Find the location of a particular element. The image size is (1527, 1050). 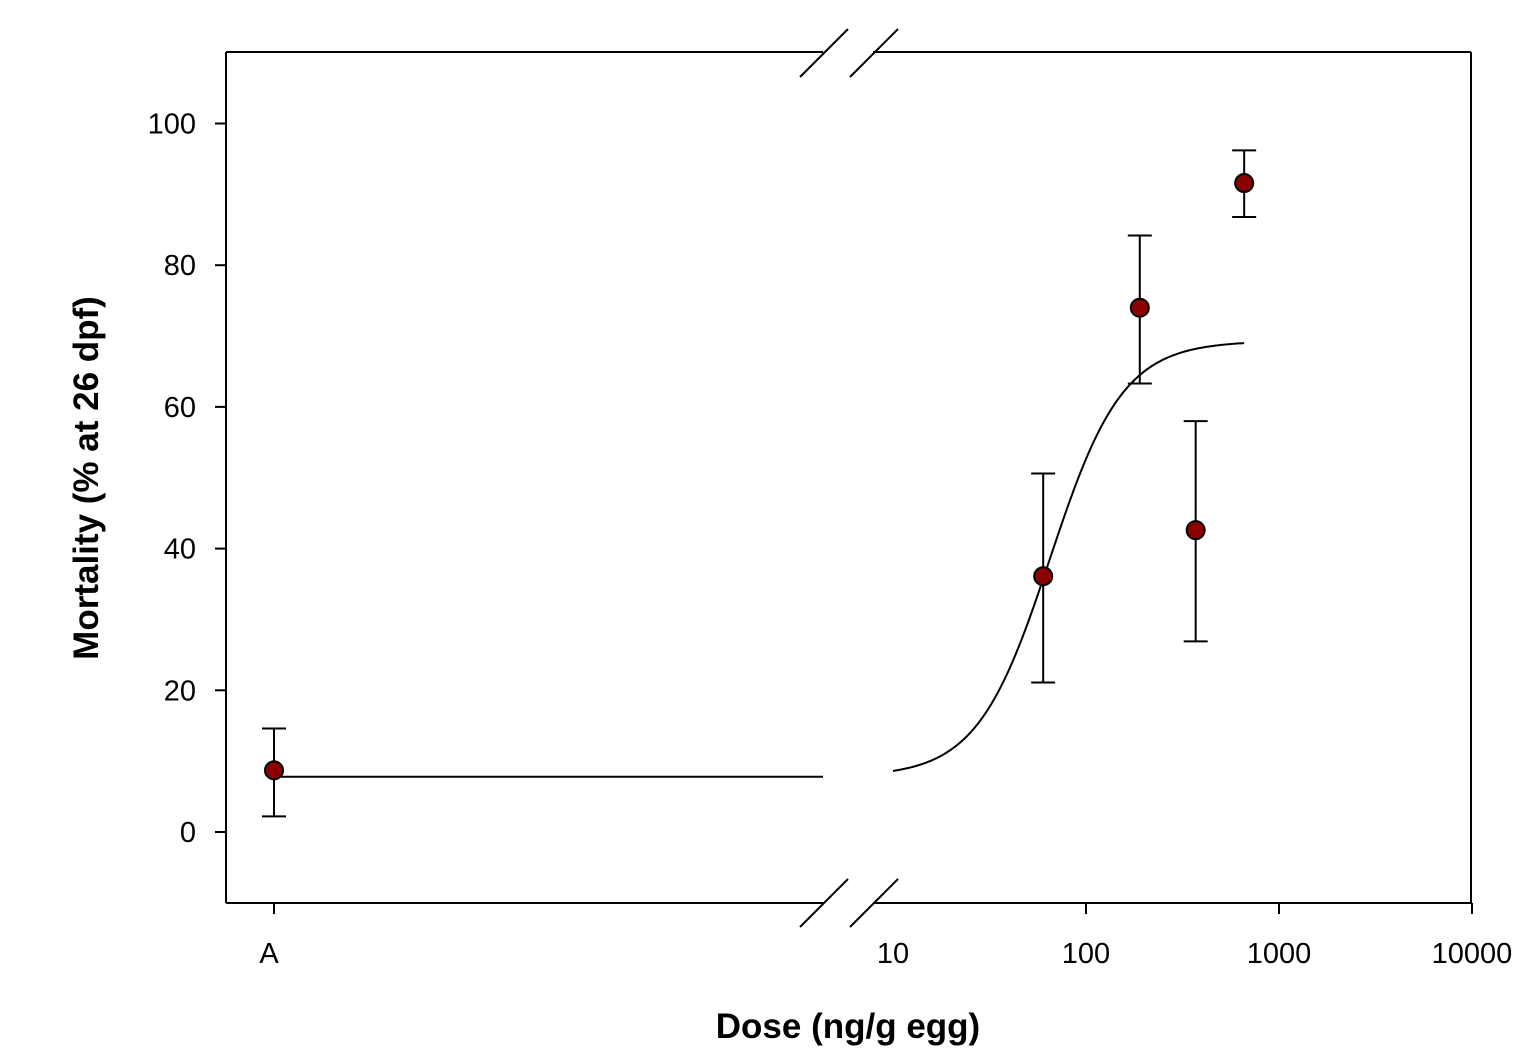

y-tick-label: 20 is located at coordinates (180, 691).